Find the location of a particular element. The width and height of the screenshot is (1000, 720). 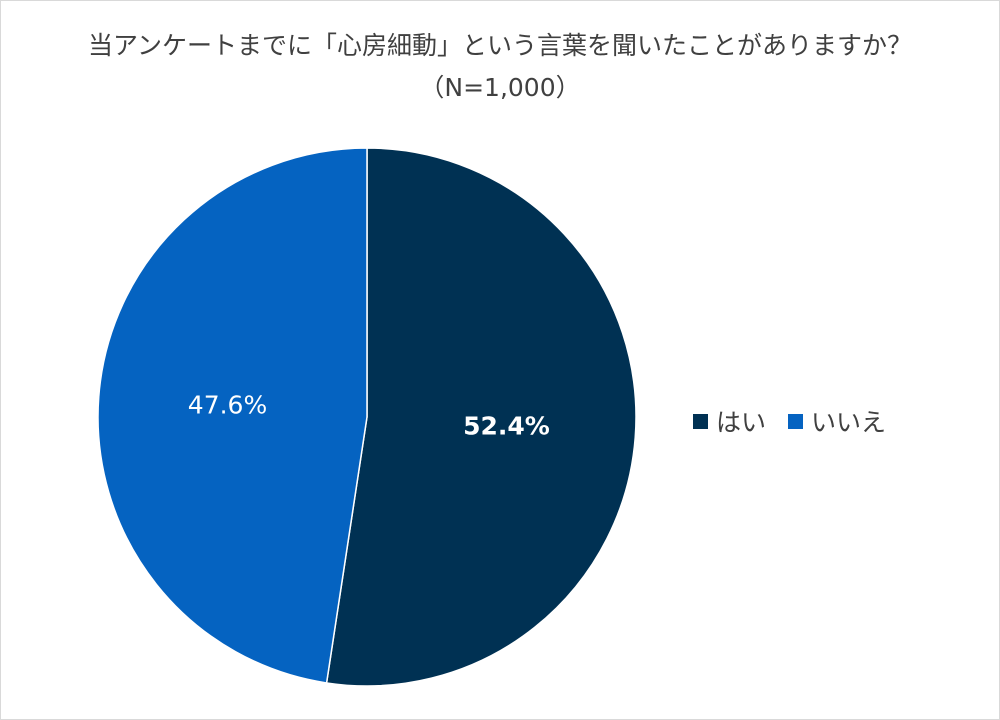

legend-item-yes: はい is located at coordinates (729, 421).